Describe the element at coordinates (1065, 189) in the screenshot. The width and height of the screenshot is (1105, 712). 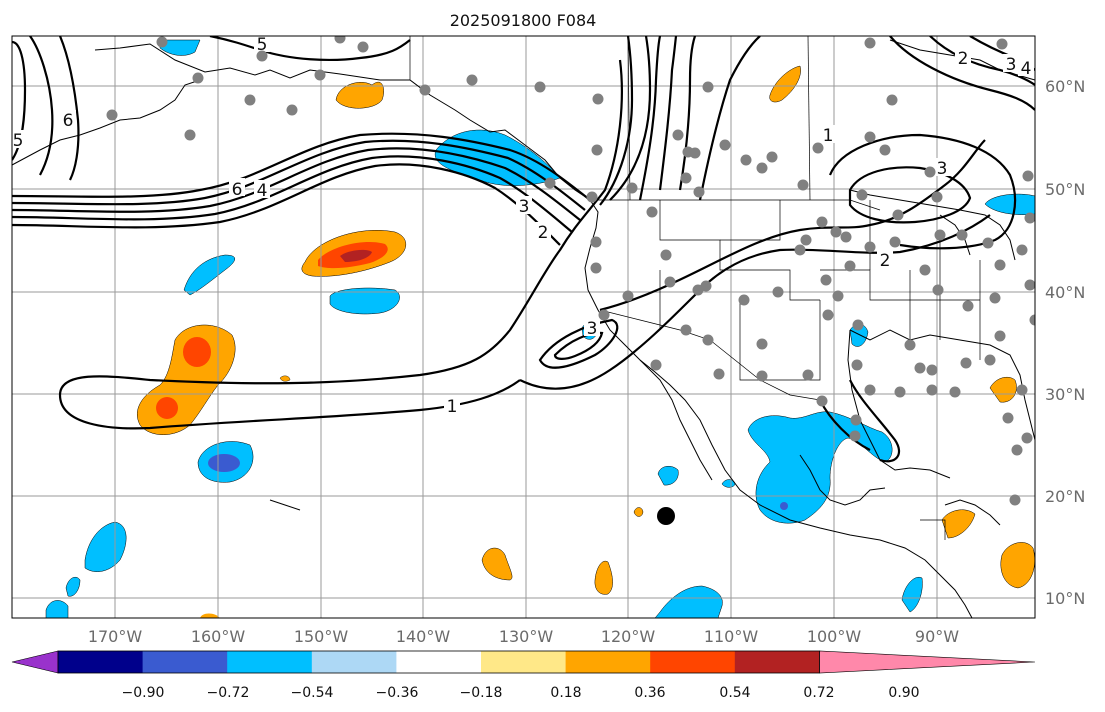
I see `lat-label: 50°N` at that location.